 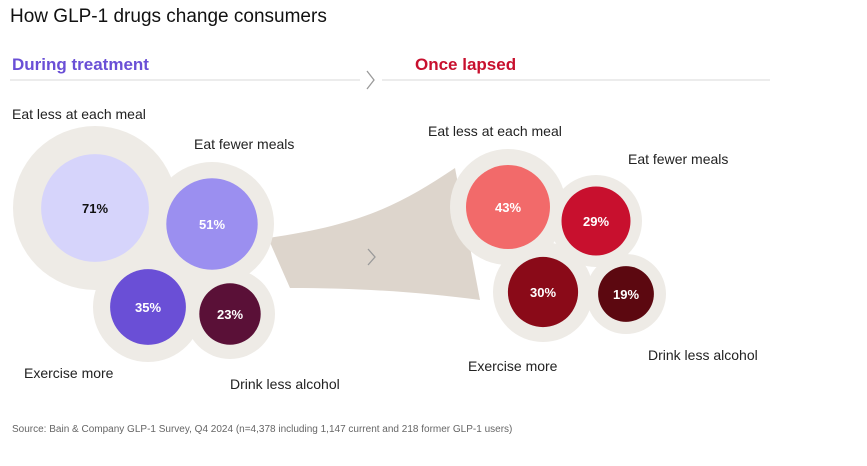 What do you see at coordinates (495, 131) in the screenshot?
I see `lapsed-label-eat-less: Eat less at each meal` at bounding box center [495, 131].